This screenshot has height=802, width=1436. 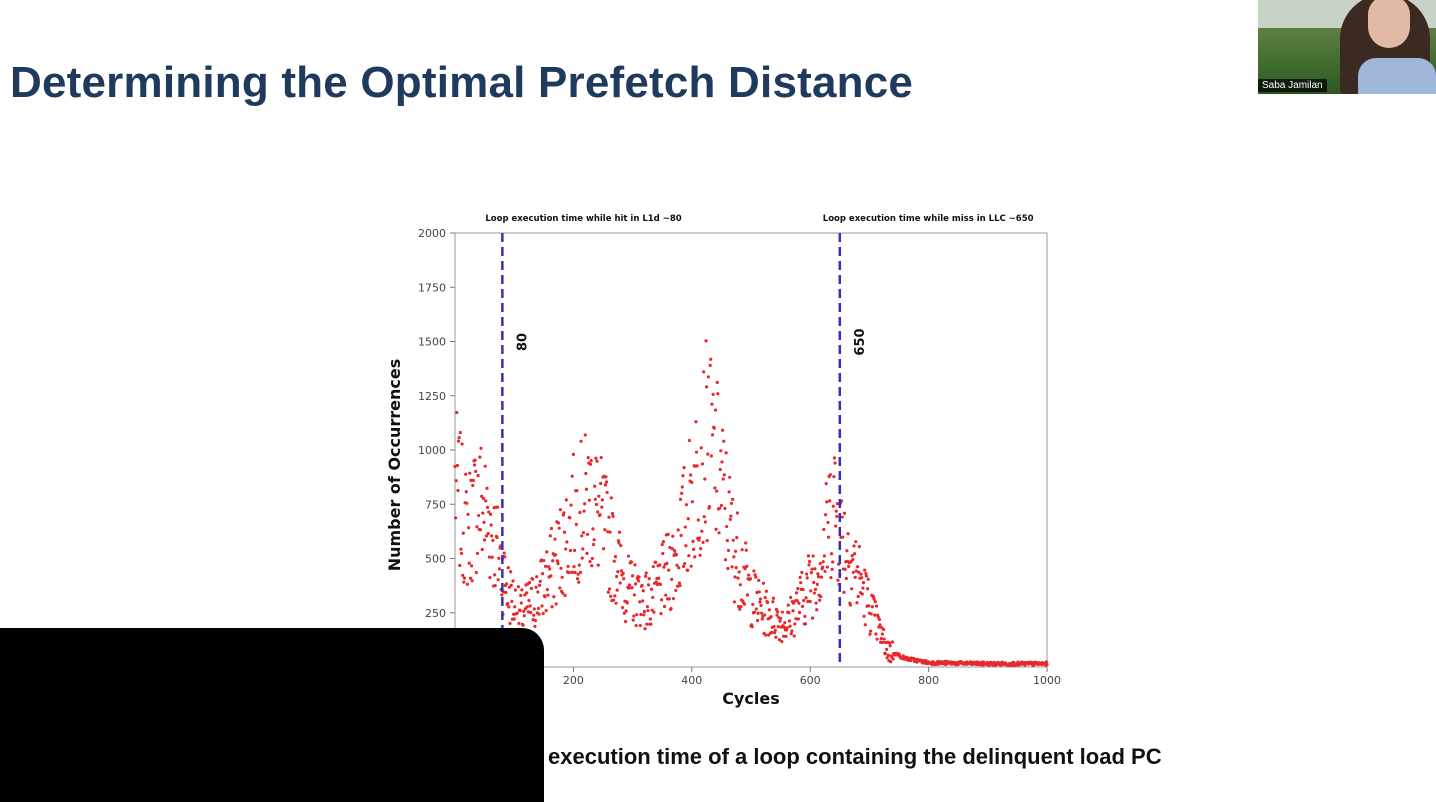 What do you see at coordinates (432, 396) in the screenshot?
I see `y-tick-label: 1250` at bounding box center [432, 396].